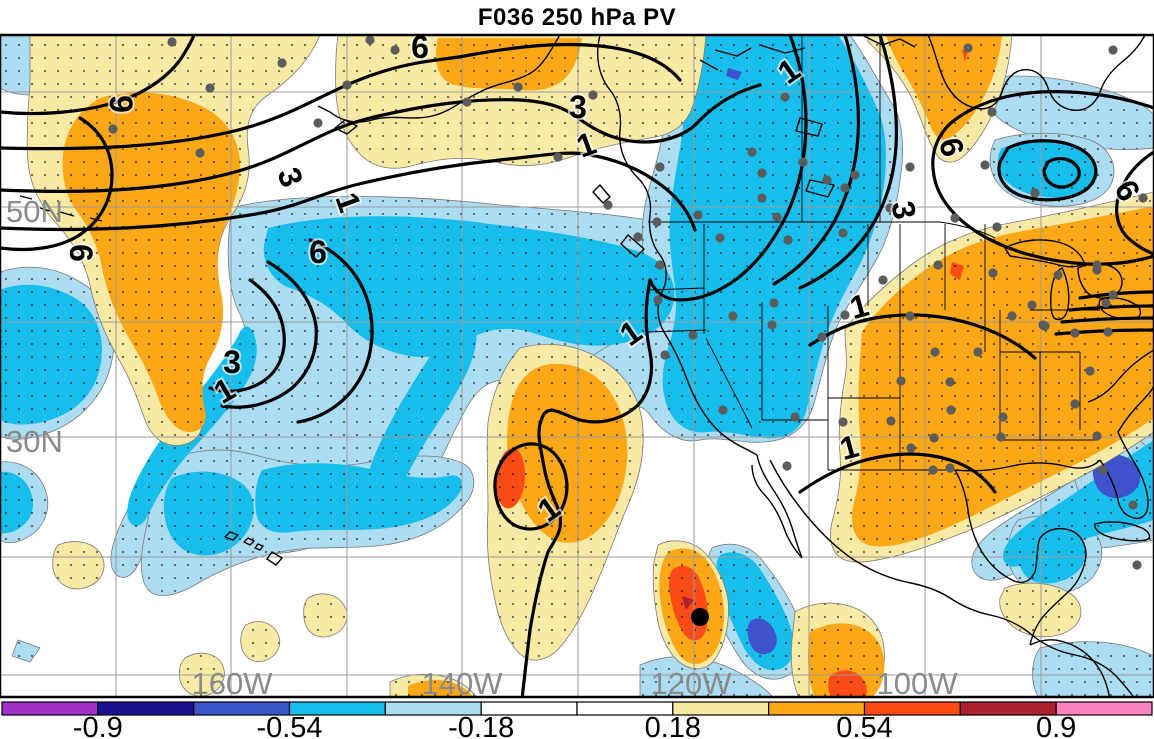 This screenshot has width=1154, height=739. I want to click on shaded-region-ro, so click(965, 56).